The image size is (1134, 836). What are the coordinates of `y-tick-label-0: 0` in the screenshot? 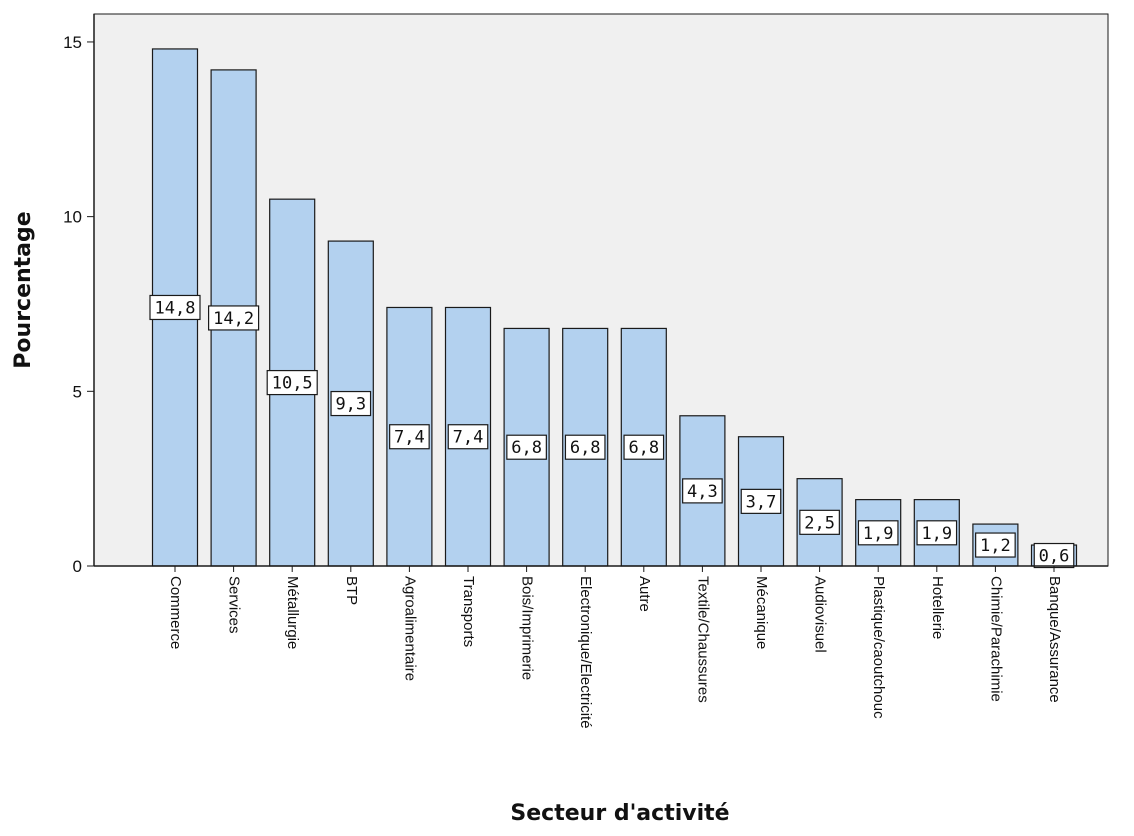 It's located at (77, 566).